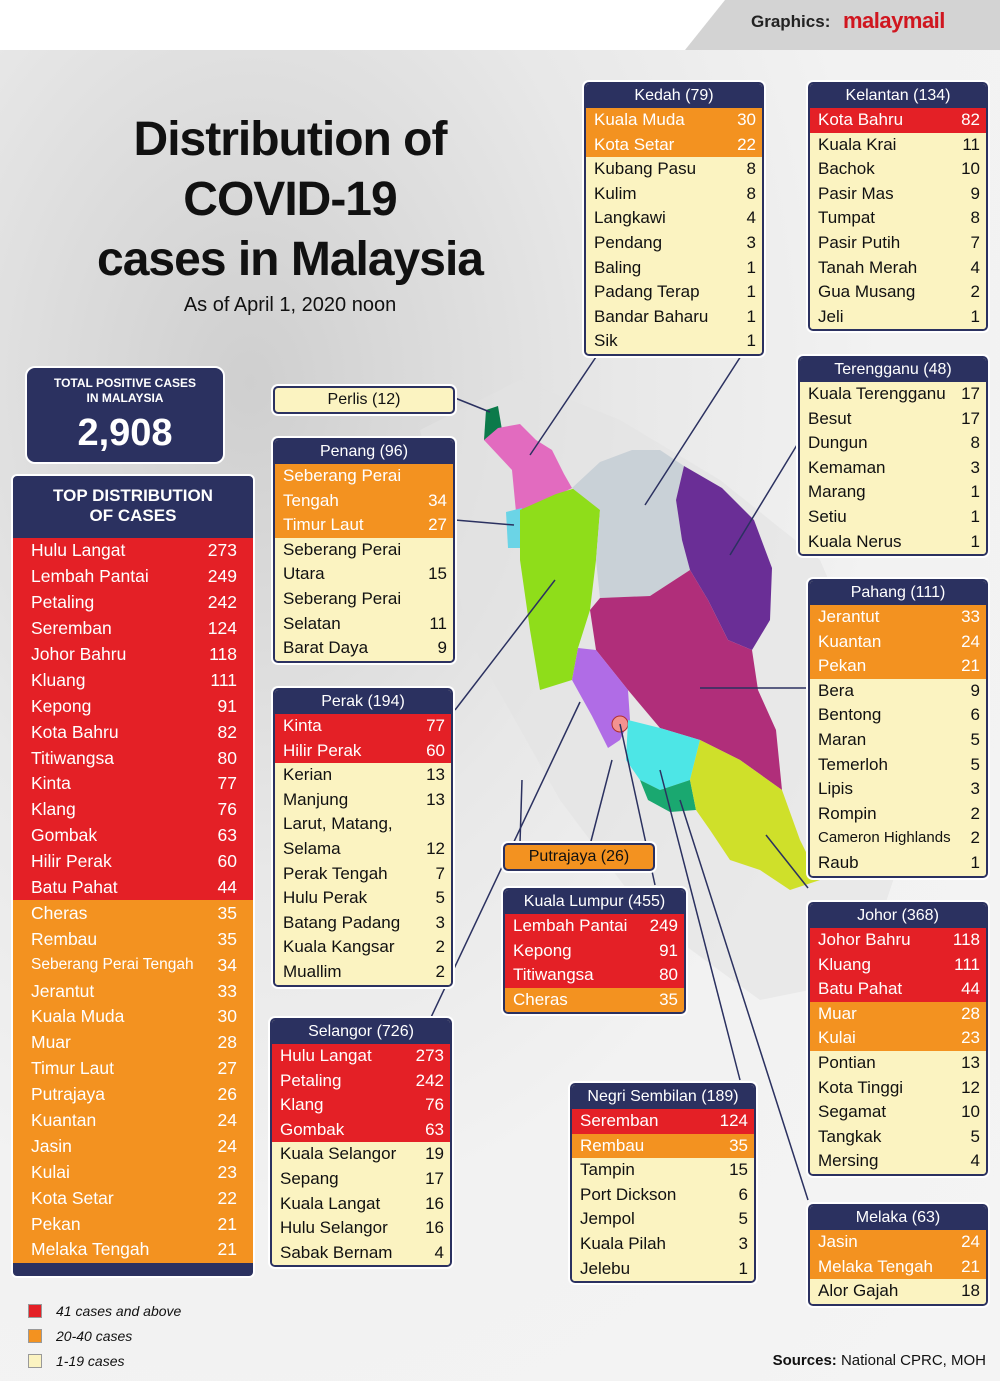 The height and width of the screenshot is (1381, 1000). I want to click on top-distribution-row: Muar 28, so click(133, 1042).